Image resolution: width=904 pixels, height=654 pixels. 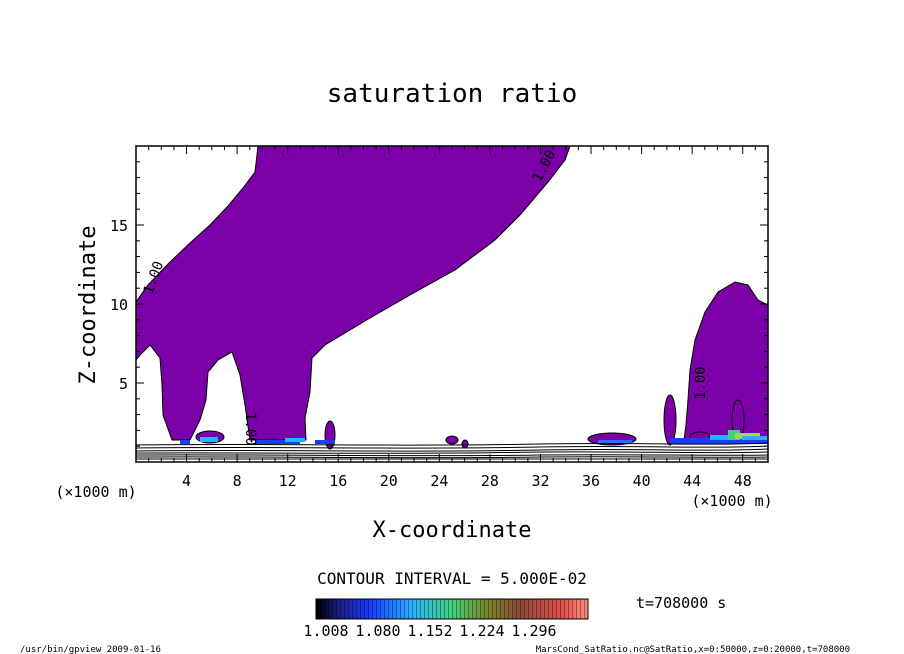 I want to click on x-unit-right: (×1000 m), so click(x=731, y=501).